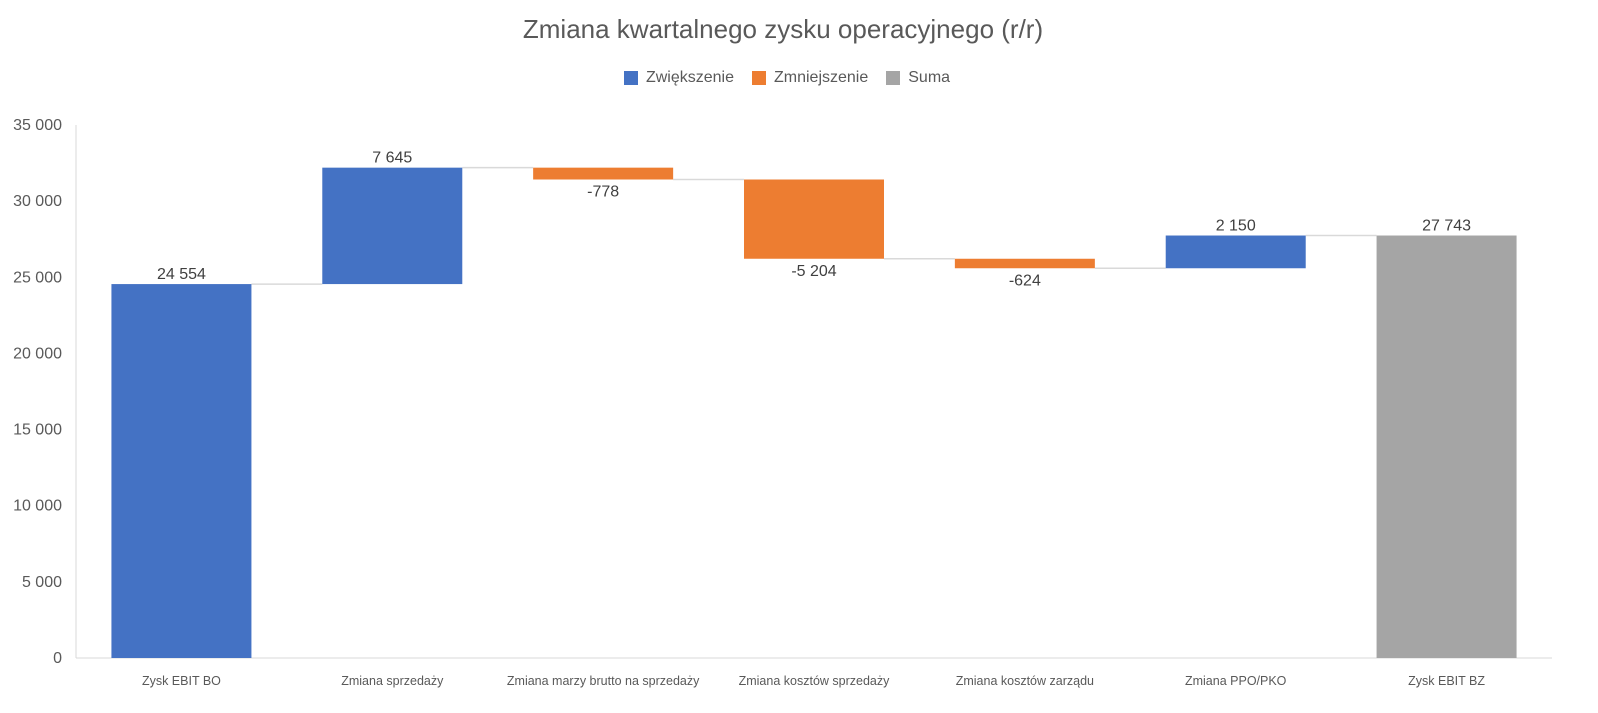 Image resolution: width=1598 pixels, height=713 pixels. What do you see at coordinates (1025, 681) in the screenshot?
I see `x-tick-label: Zmiana kosztów zarządu` at bounding box center [1025, 681].